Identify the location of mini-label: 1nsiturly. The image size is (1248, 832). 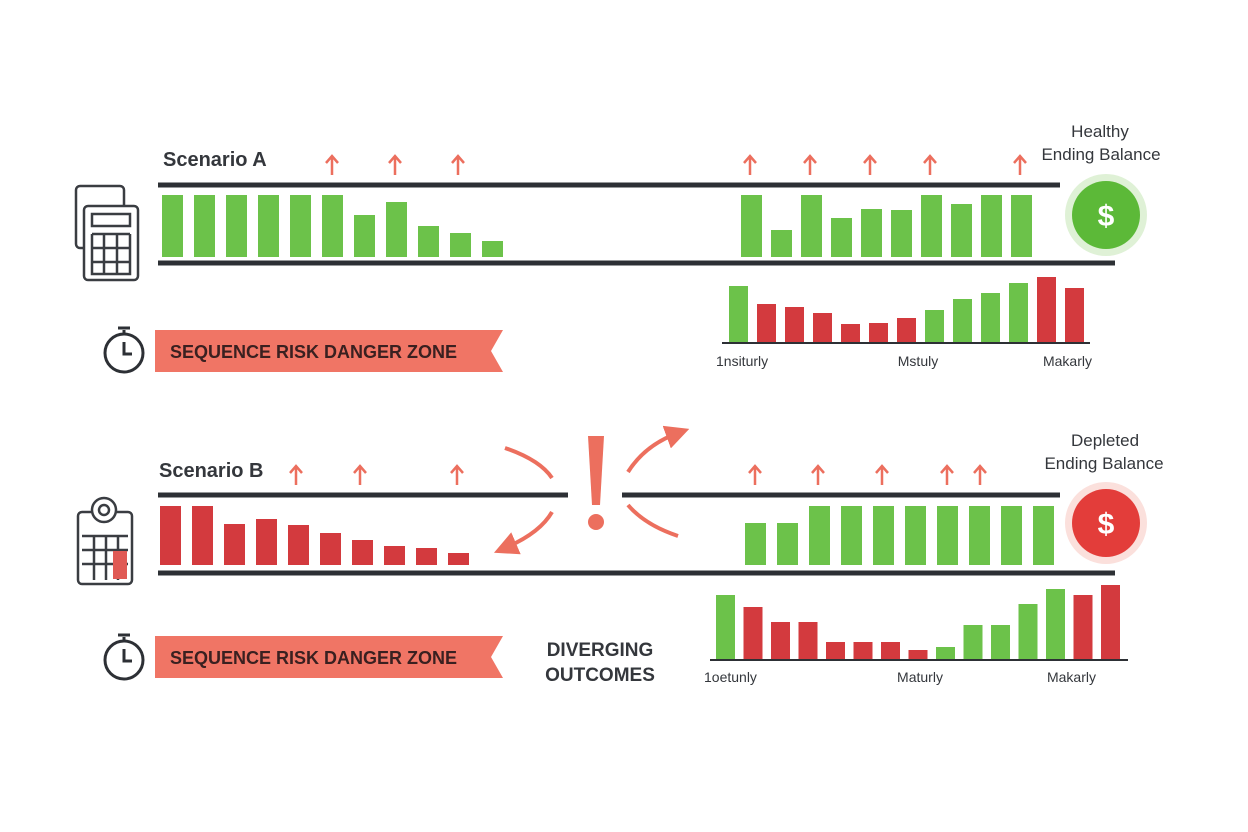
(742, 361).